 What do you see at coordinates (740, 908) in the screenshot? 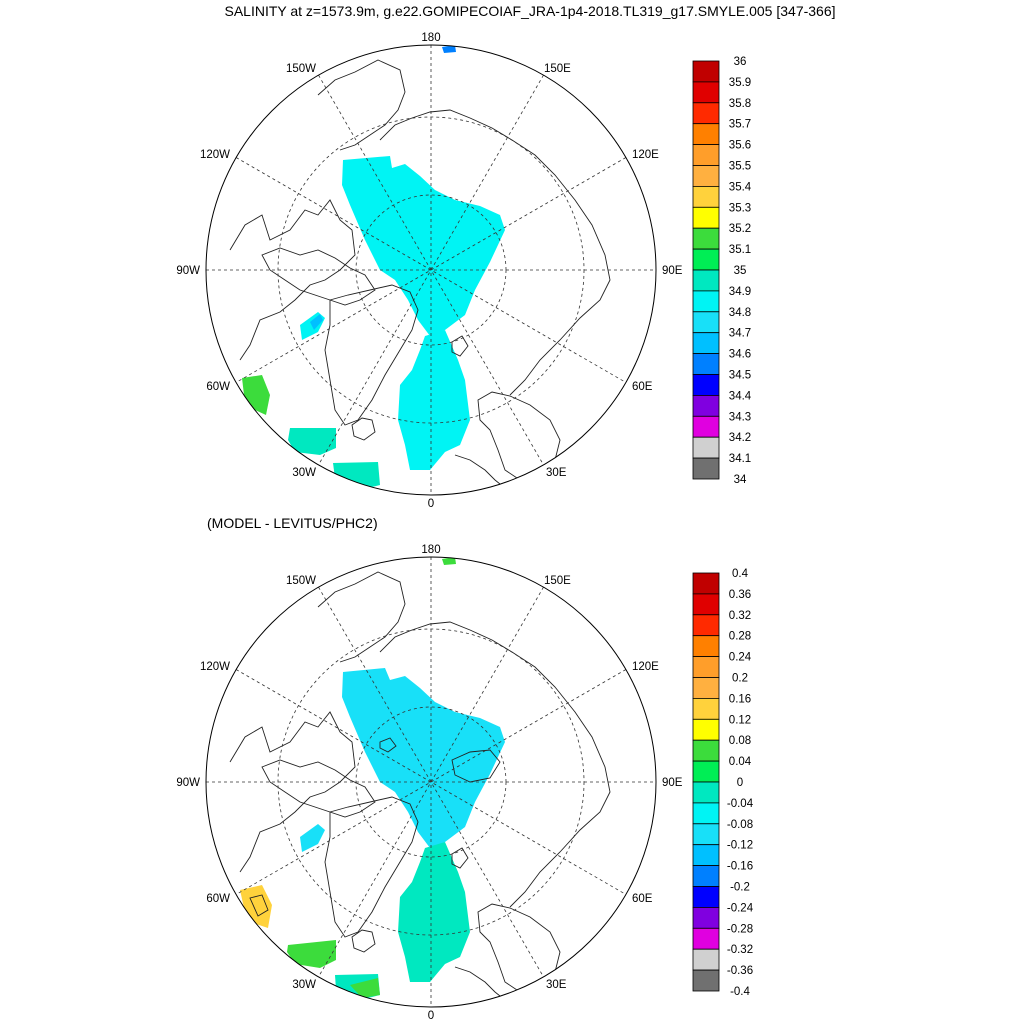
I see `bottom-colorbar-tick-label: -0.24` at bounding box center [740, 908].